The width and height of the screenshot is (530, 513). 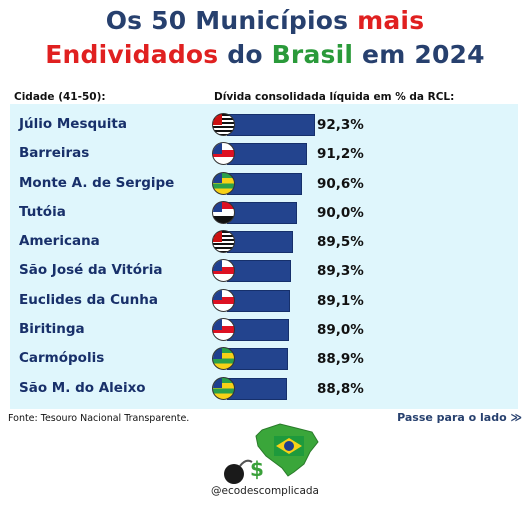 I want to click on bar-row: Carmópolis 88,9%, so click(x=264, y=358).